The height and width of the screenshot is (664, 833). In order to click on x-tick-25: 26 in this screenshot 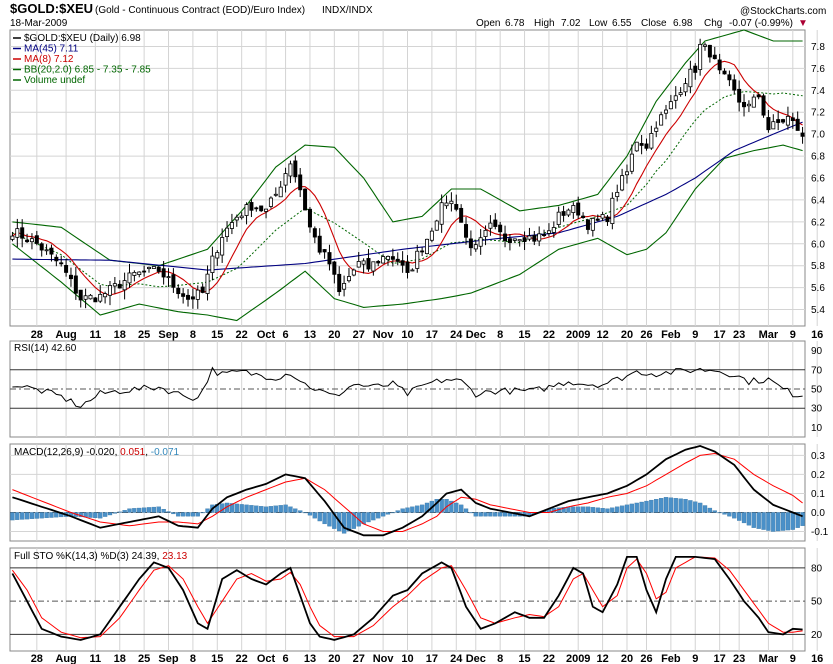, I will do `click(646, 335)`.